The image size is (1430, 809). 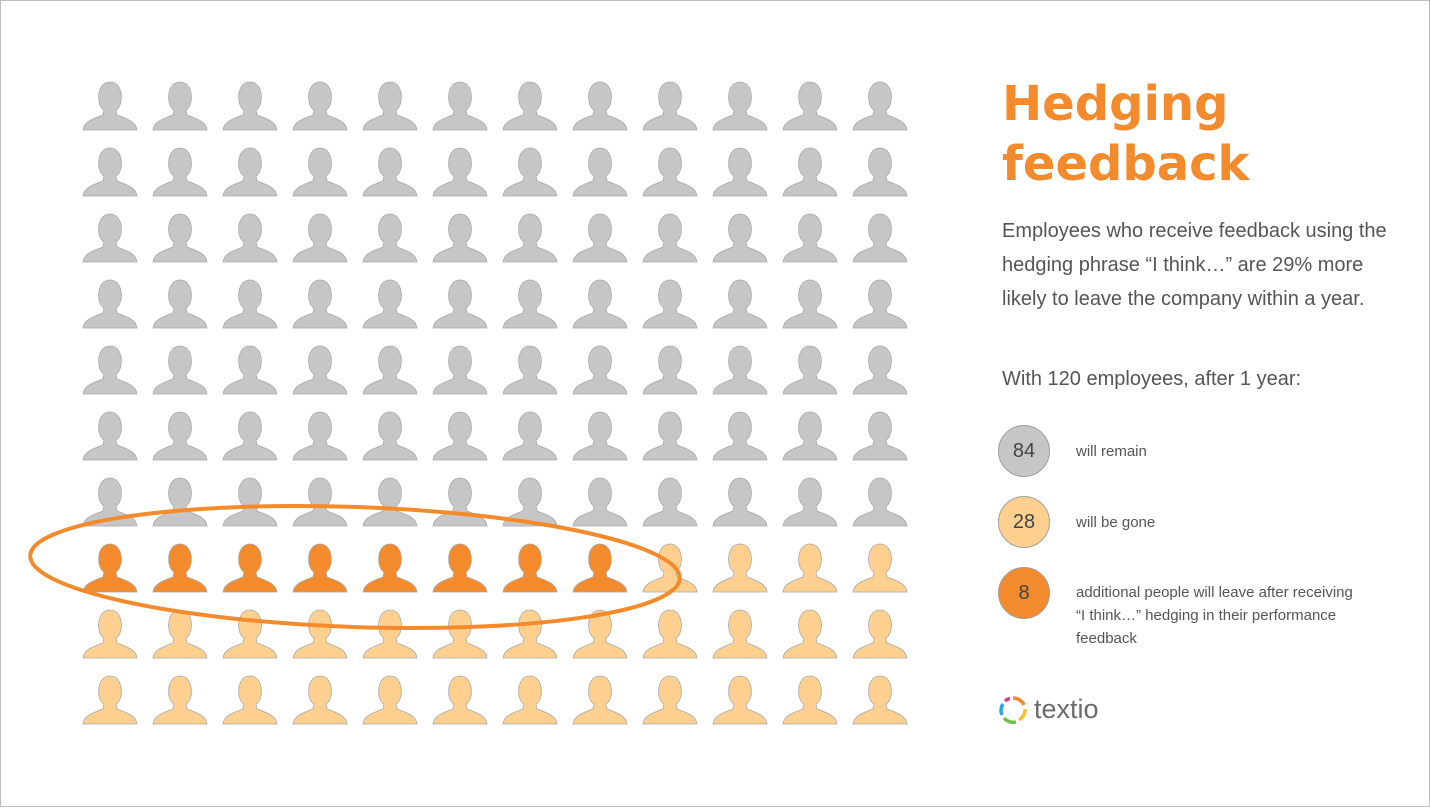 What do you see at coordinates (1152, 379) in the screenshot?
I see `subtitle: With 120 employees, after 1 year:` at bounding box center [1152, 379].